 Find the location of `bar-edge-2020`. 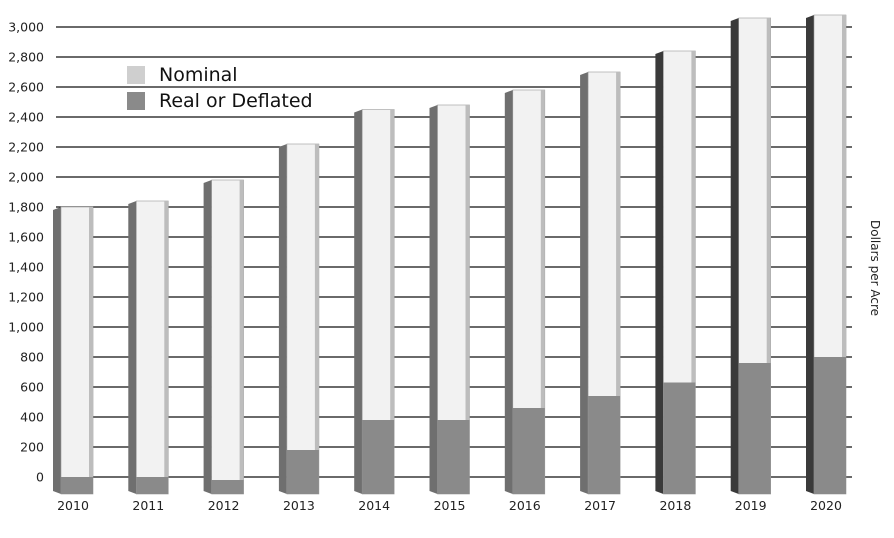

bar-edge-2020 is located at coordinates (844, 254).